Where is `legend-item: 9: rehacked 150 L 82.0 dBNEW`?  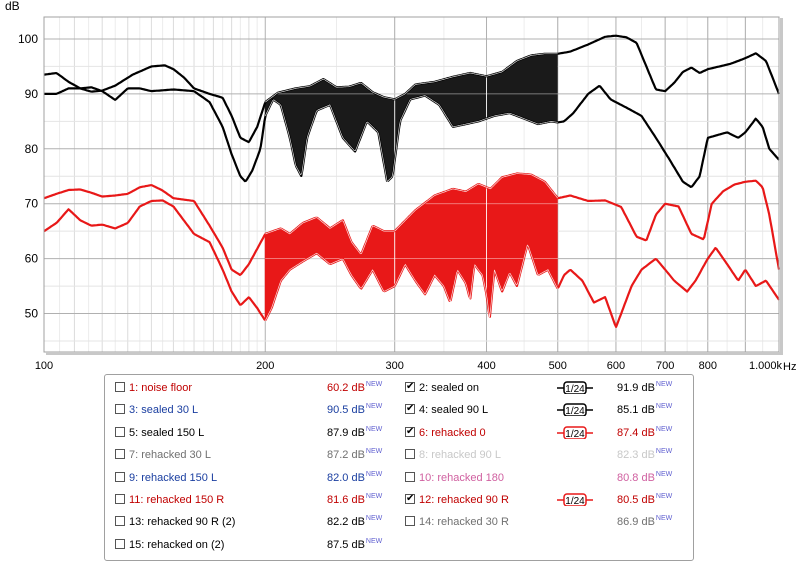 legend-item: 9: rehacked 150 L 82.0 dBNEW is located at coordinates (255, 478).